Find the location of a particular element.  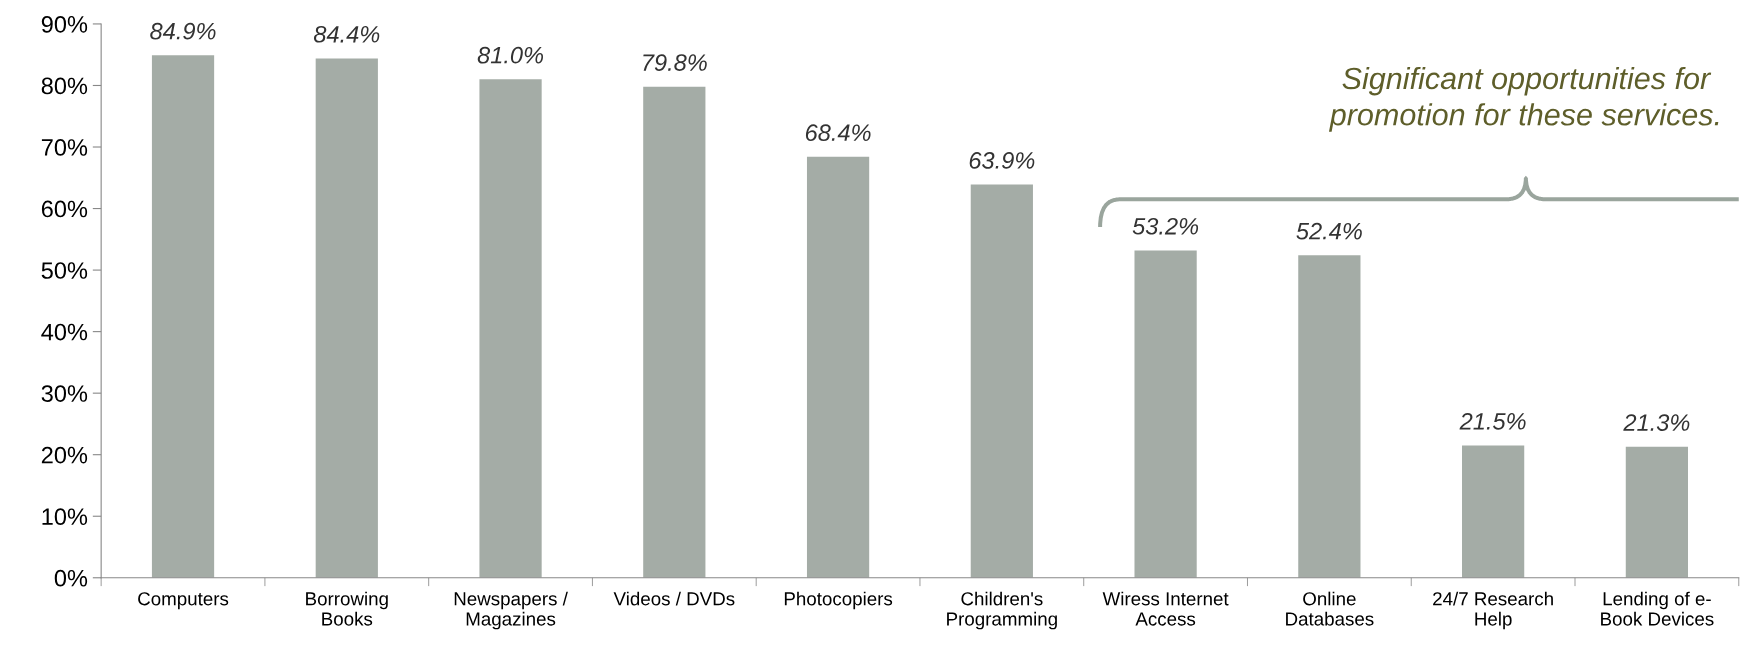

y-tick-label: 0% is located at coordinates (71, 578).